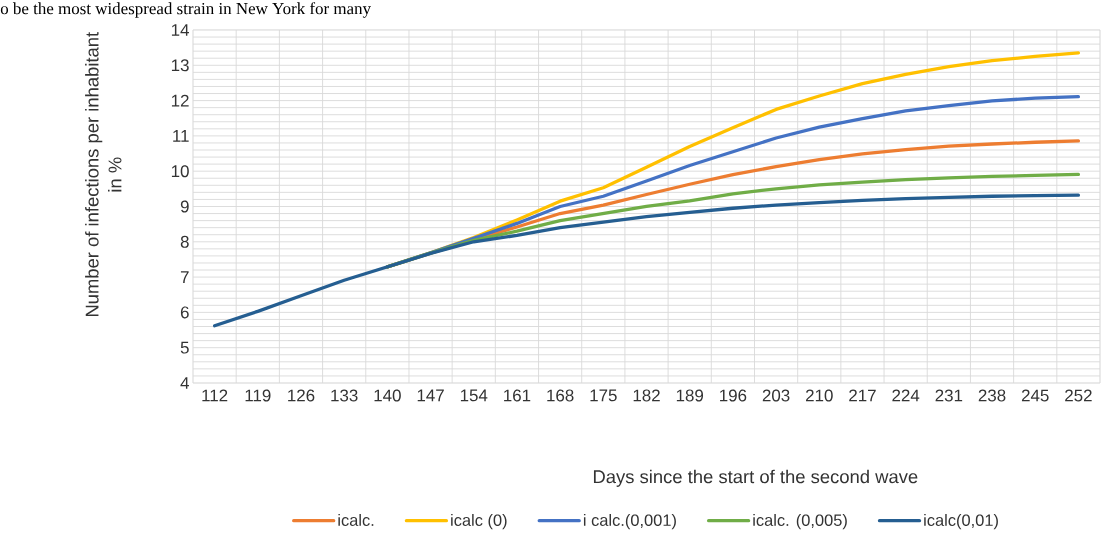 The image size is (1112, 556). What do you see at coordinates (800, 521) in the screenshot?
I see `legend-label: icalc. (0,005)` at bounding box center [800, 521].